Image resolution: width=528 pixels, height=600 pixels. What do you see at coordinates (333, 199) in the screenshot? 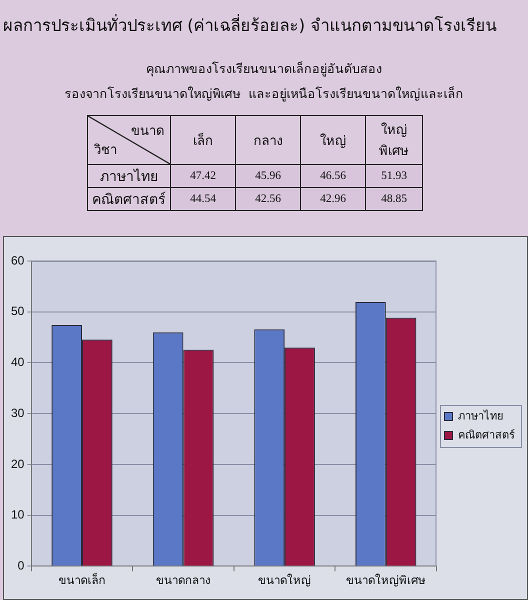
I see `data-label: 42.96` at bounding box center [333, 199].